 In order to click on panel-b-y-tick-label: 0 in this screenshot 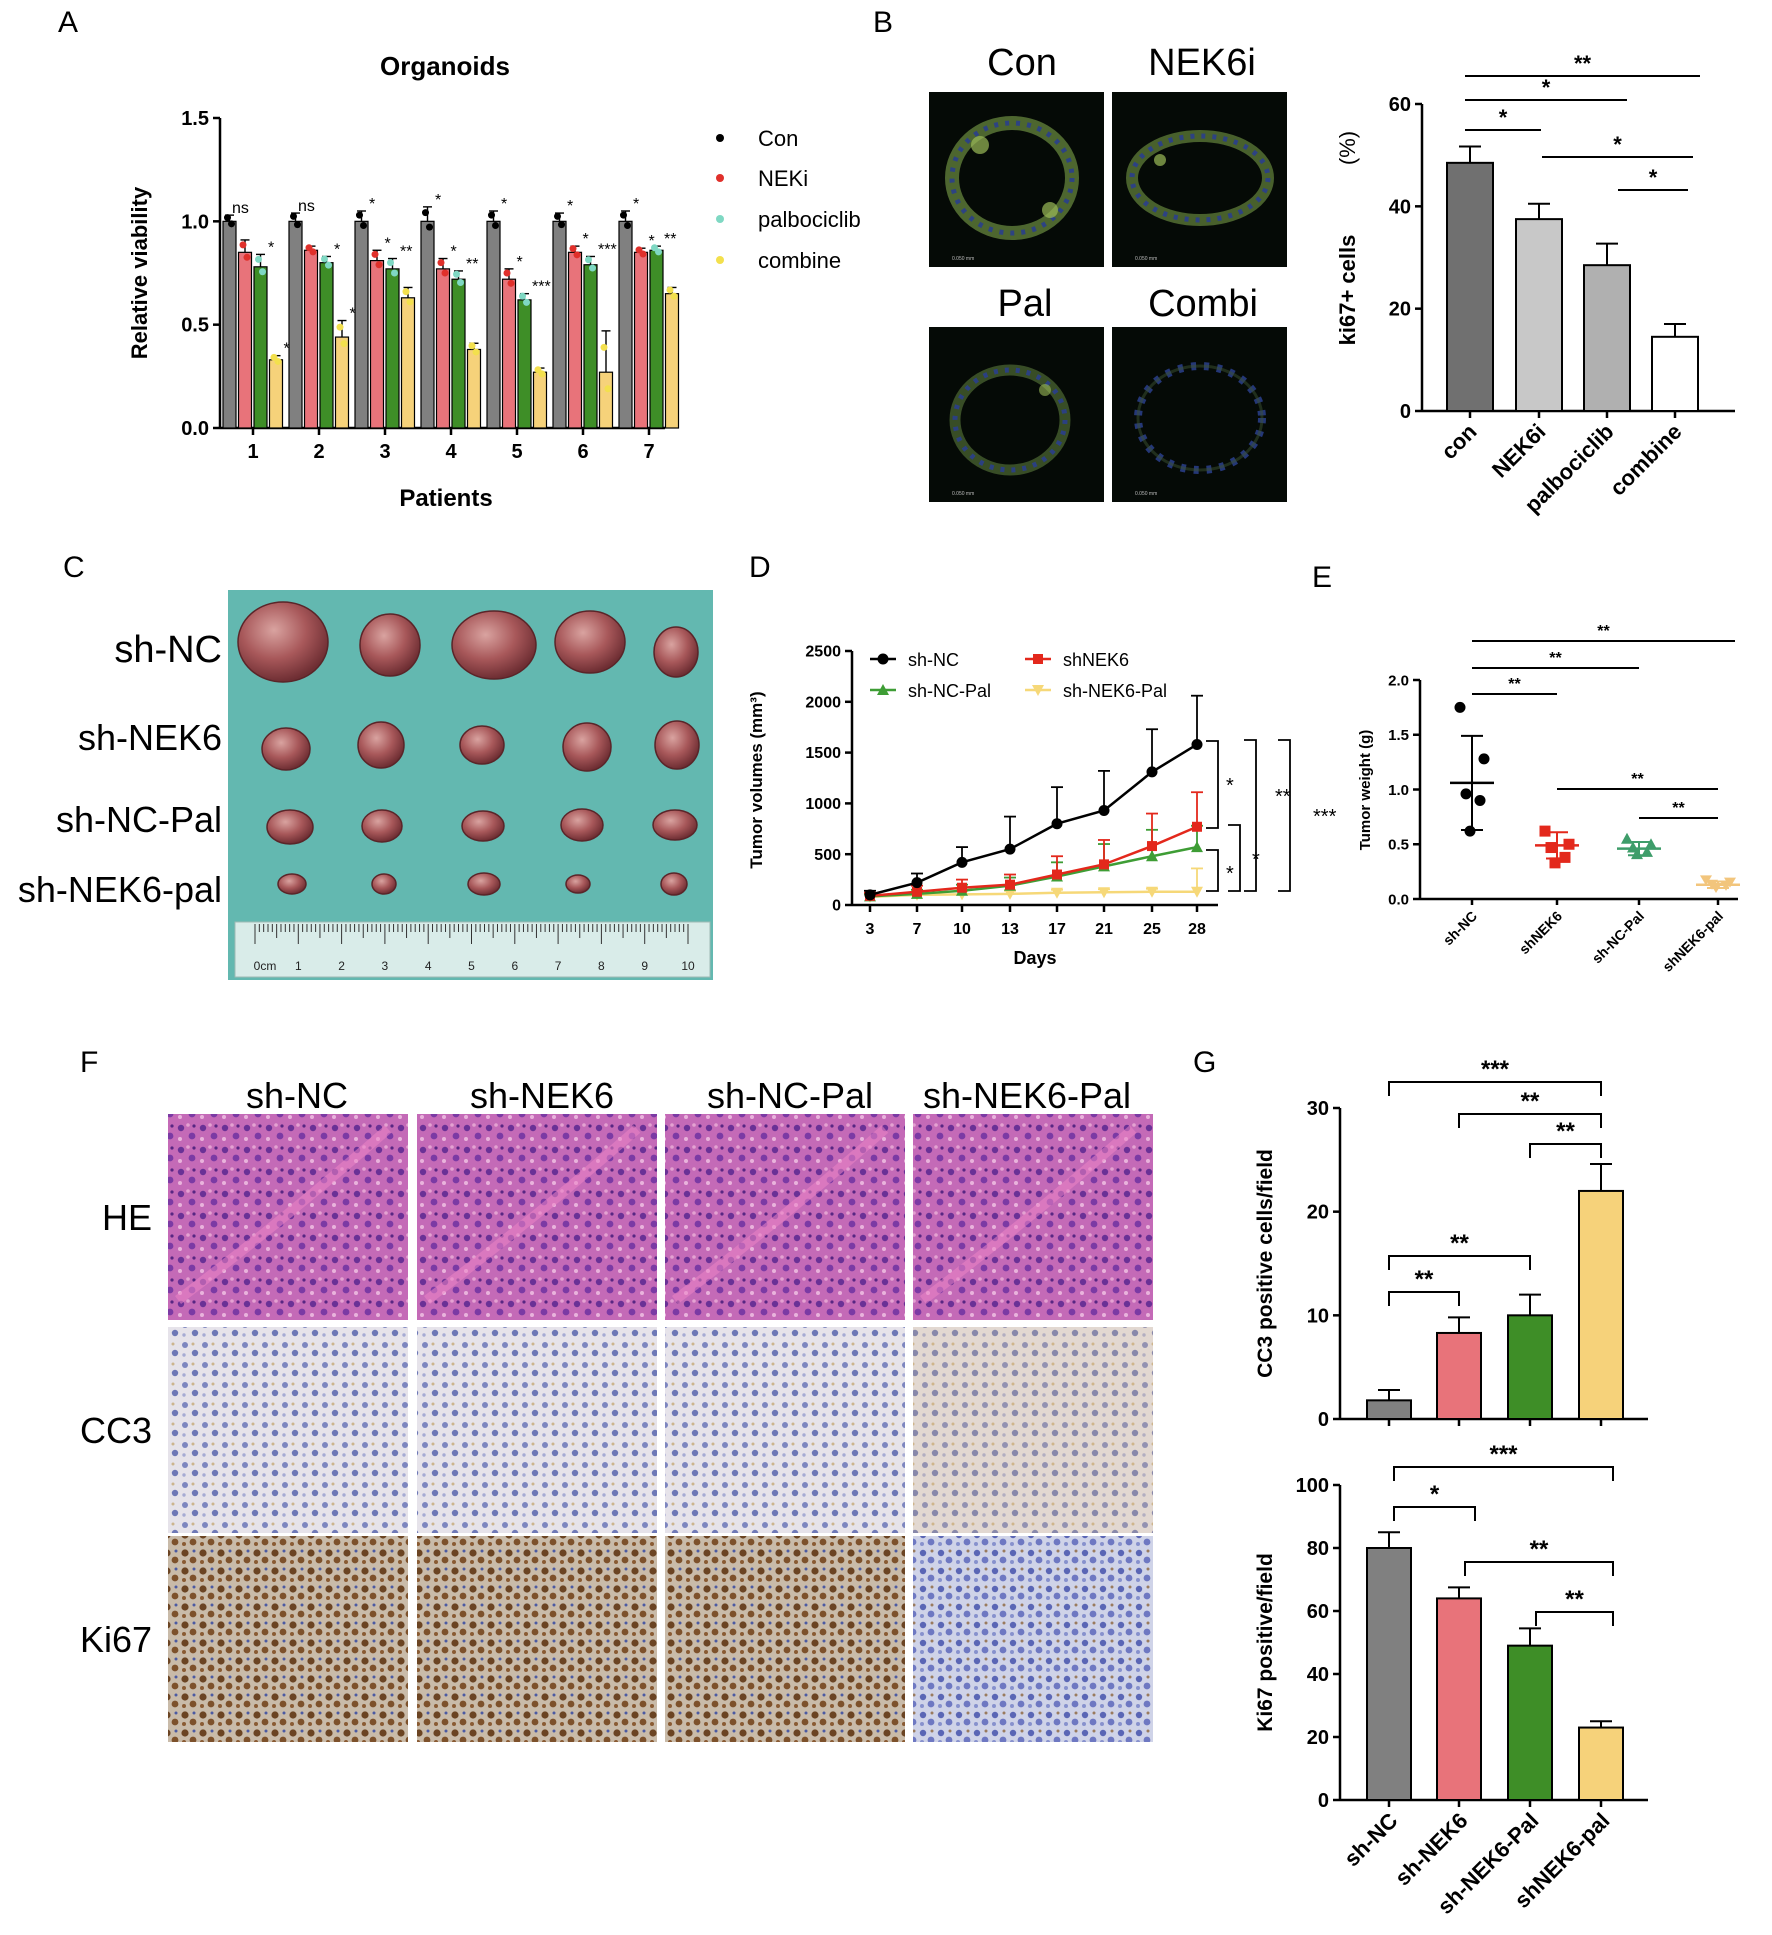, I will do `click(1405, 412)`.